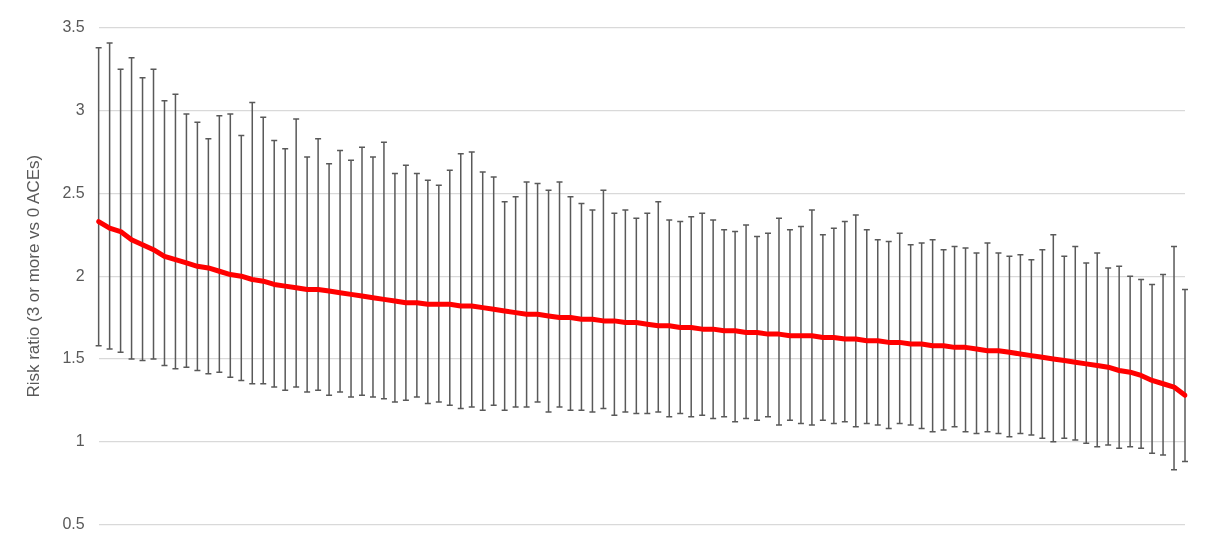  I want to click on y-axis-title: Risk ratio (3 or more vs 0 ACEs), so click(33, 276).